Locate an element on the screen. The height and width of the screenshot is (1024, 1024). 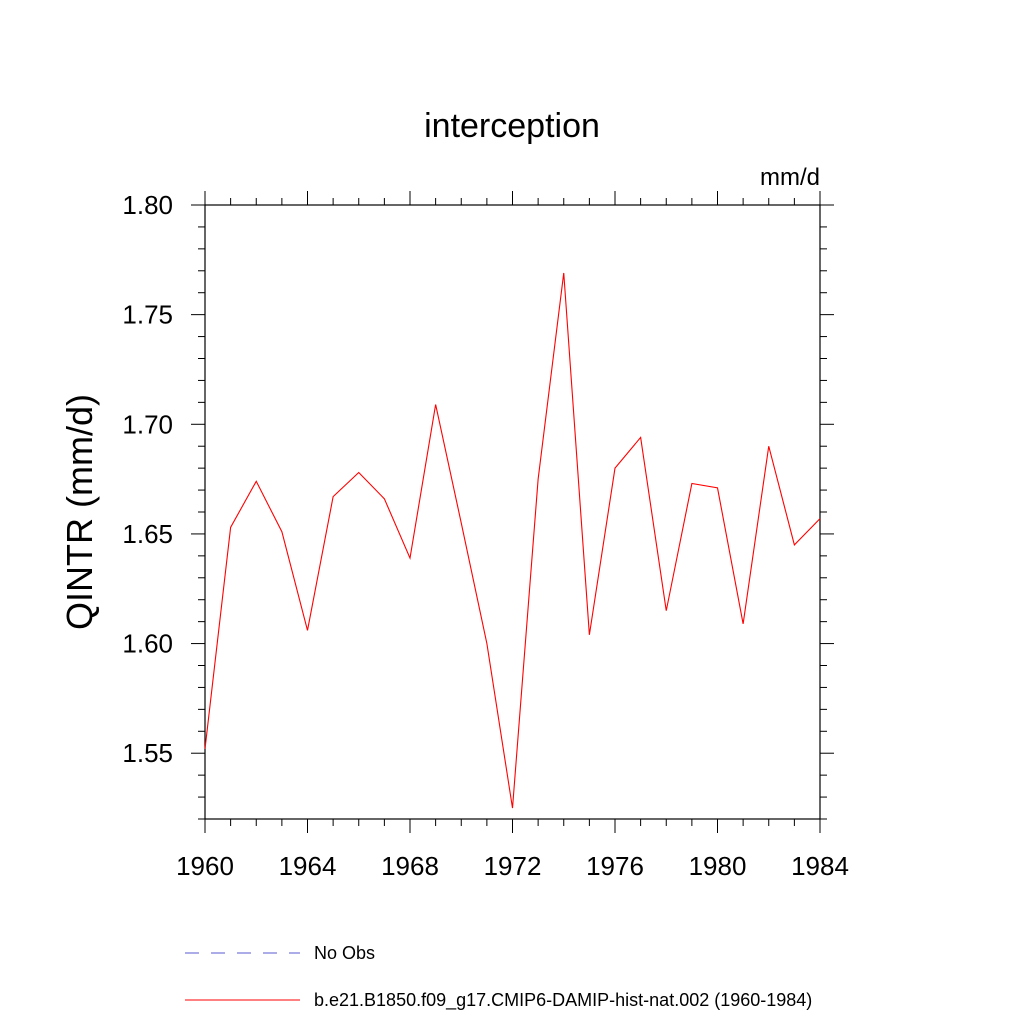
y-tick-label: 1.65 is located at coordinates (147, 534).